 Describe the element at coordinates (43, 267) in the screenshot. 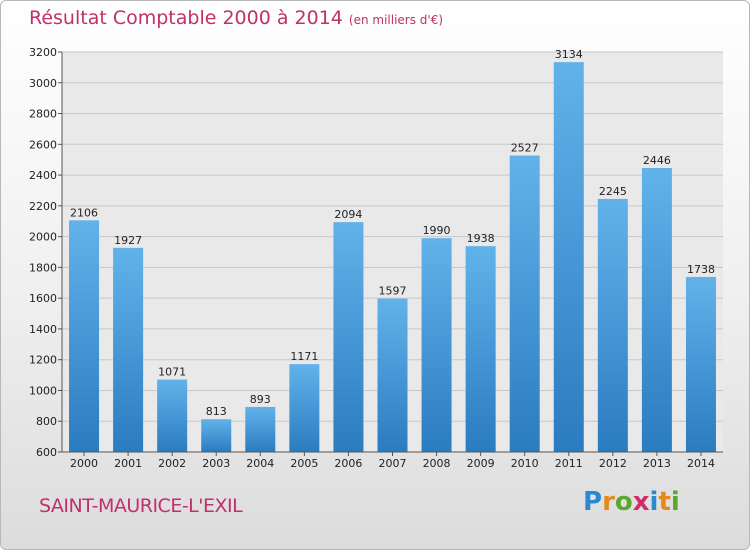

I see `y-tick-label: 1800` at that location.